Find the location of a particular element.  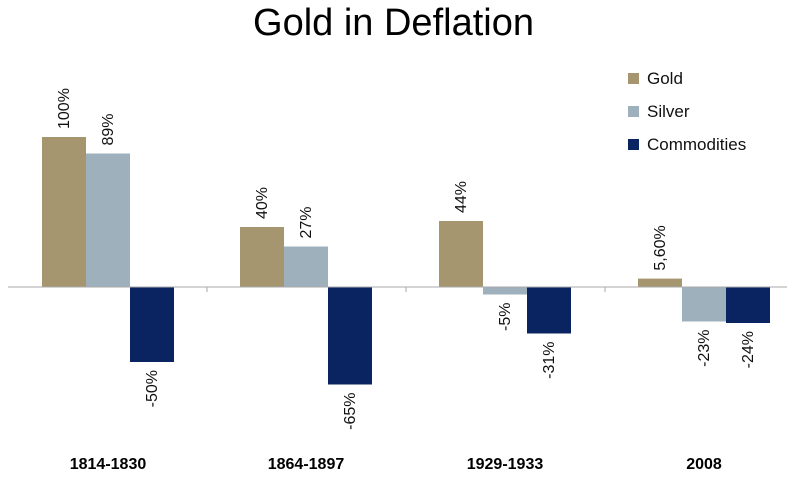

bar-commodities-1929-1933 is located at coordinates (549, 310).